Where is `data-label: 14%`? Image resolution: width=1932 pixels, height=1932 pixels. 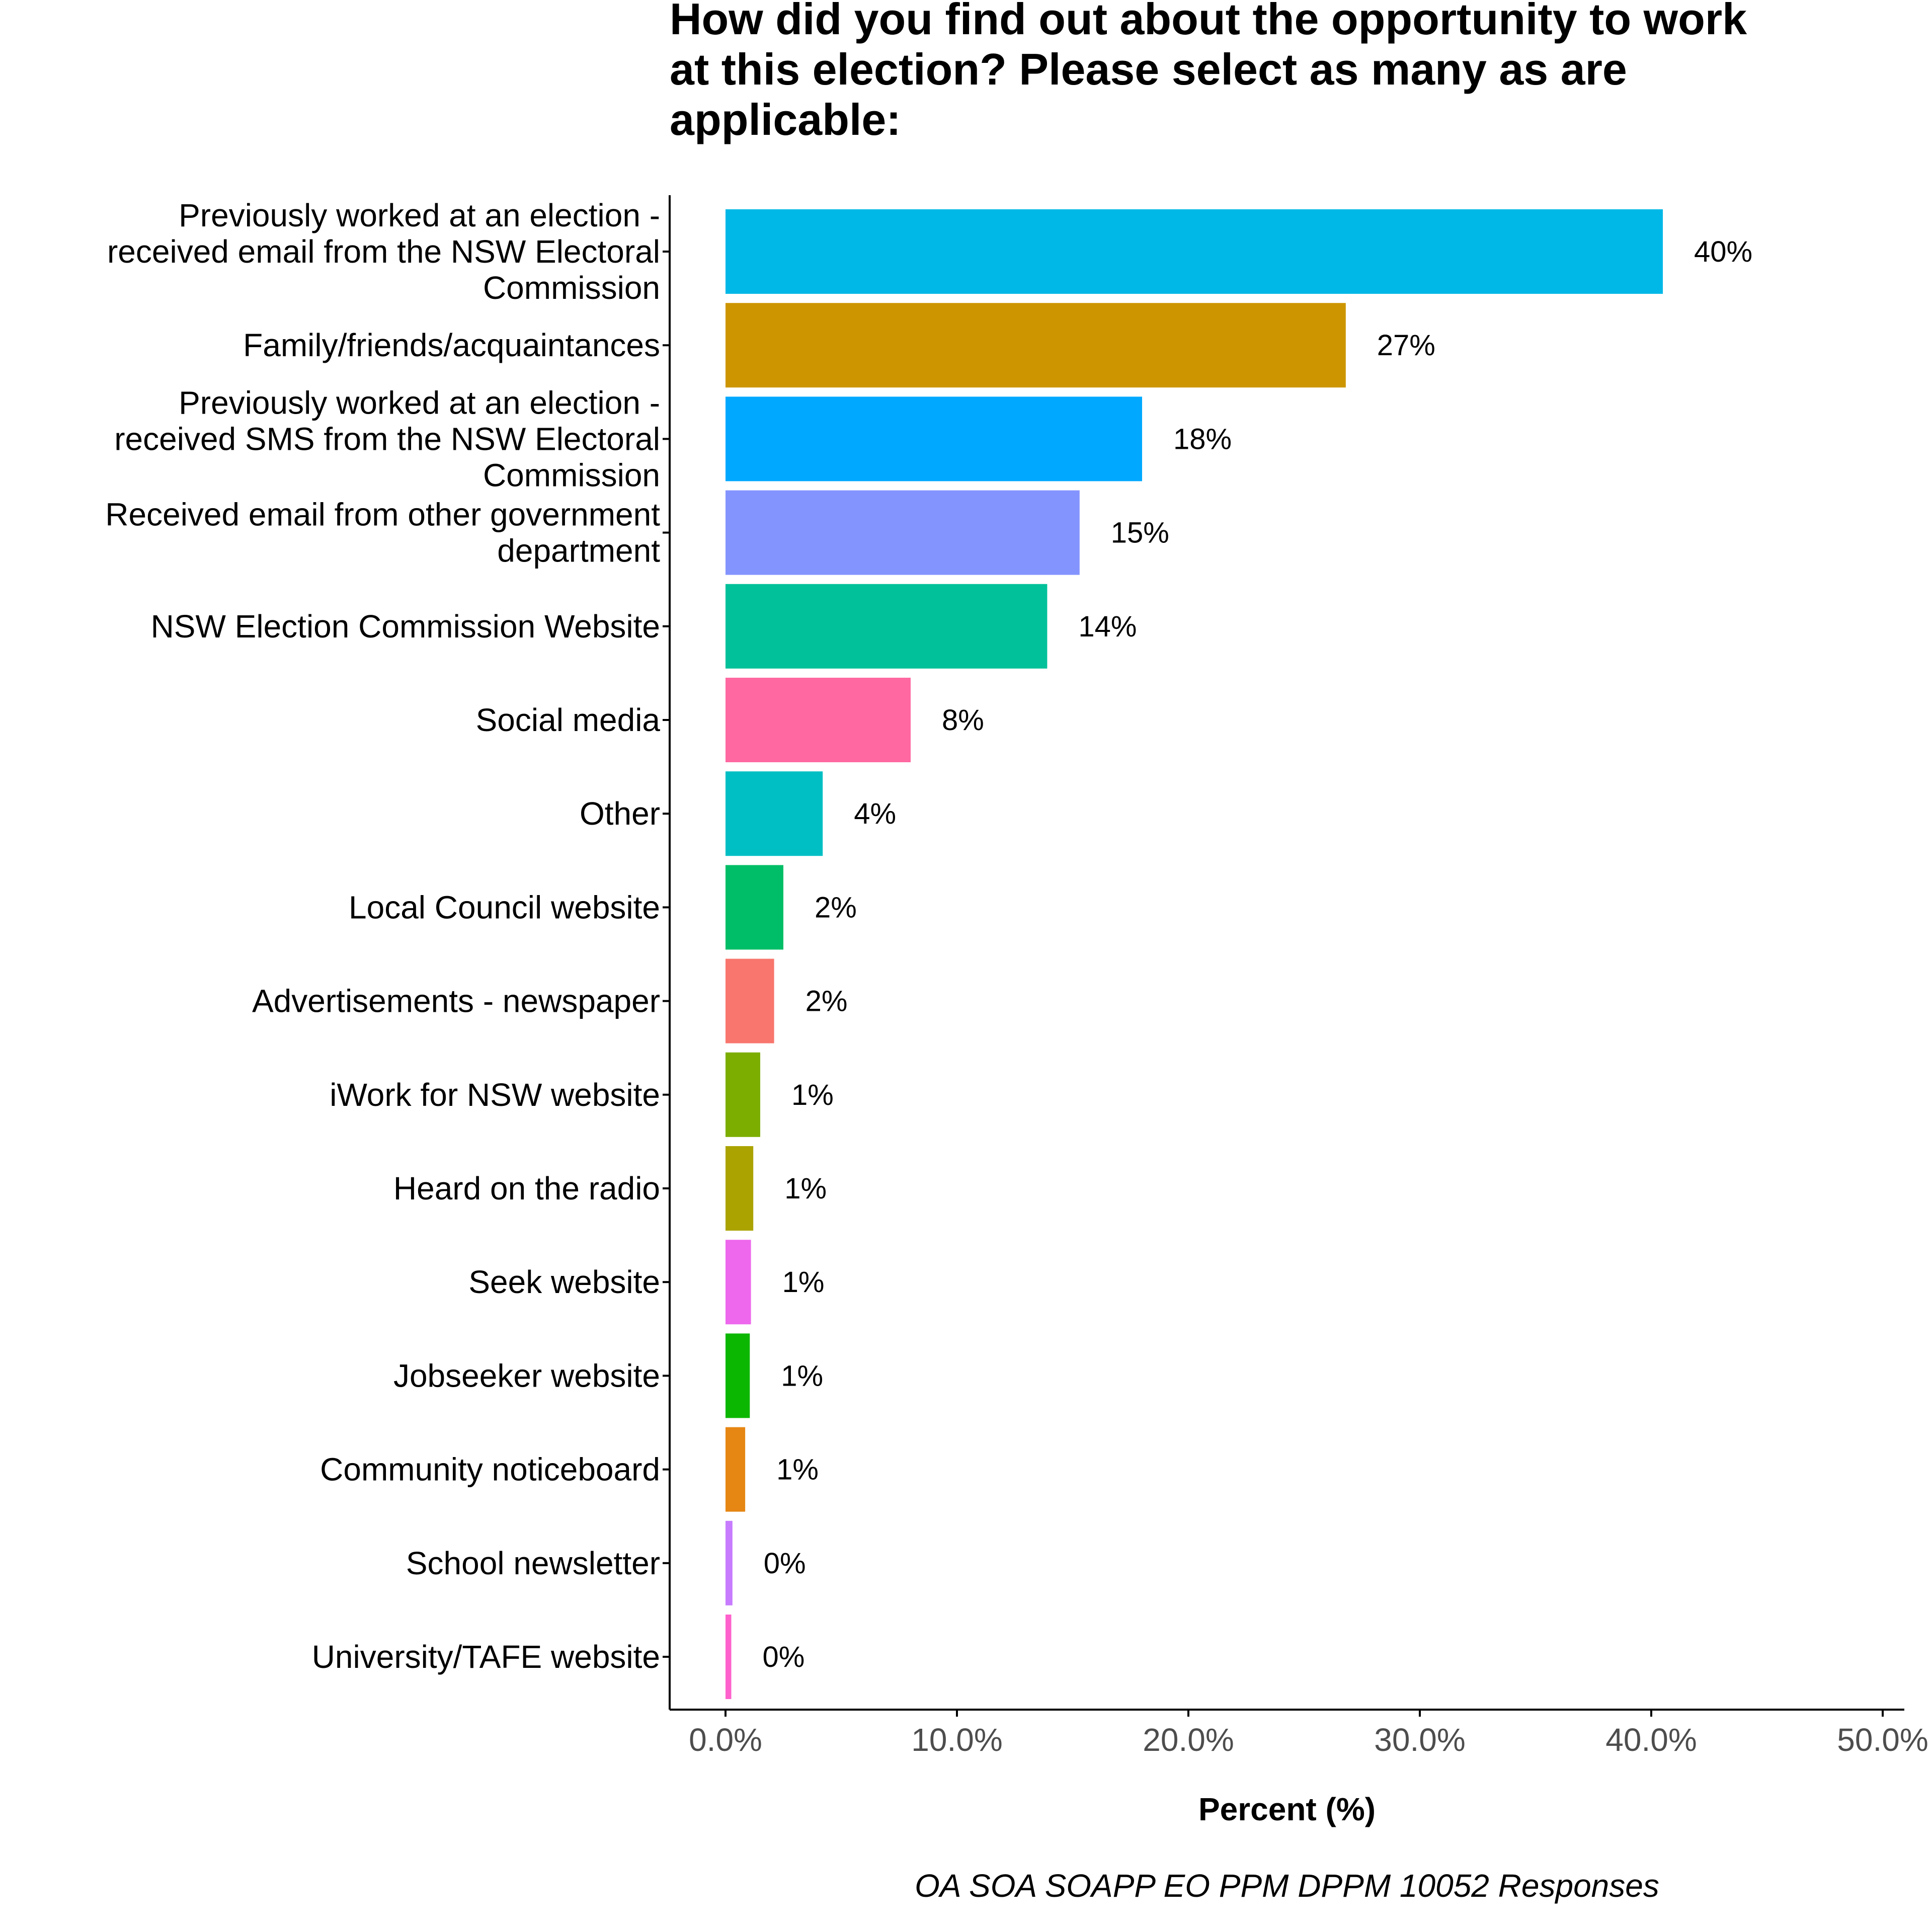 data-label: 14% is located at coordinates (1107, 626).